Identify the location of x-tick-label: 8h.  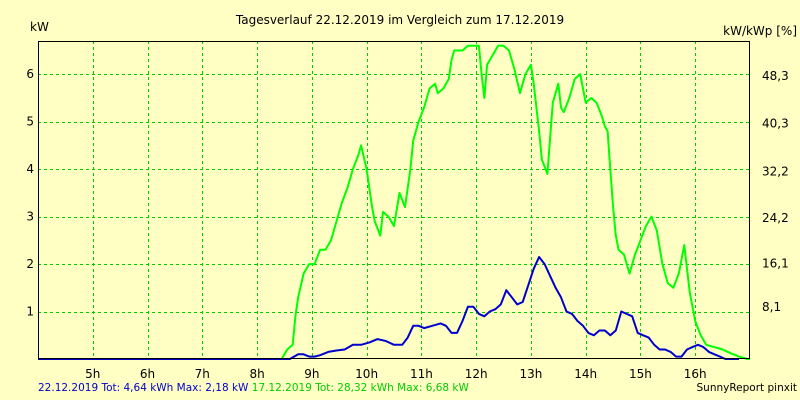
(256, 374).